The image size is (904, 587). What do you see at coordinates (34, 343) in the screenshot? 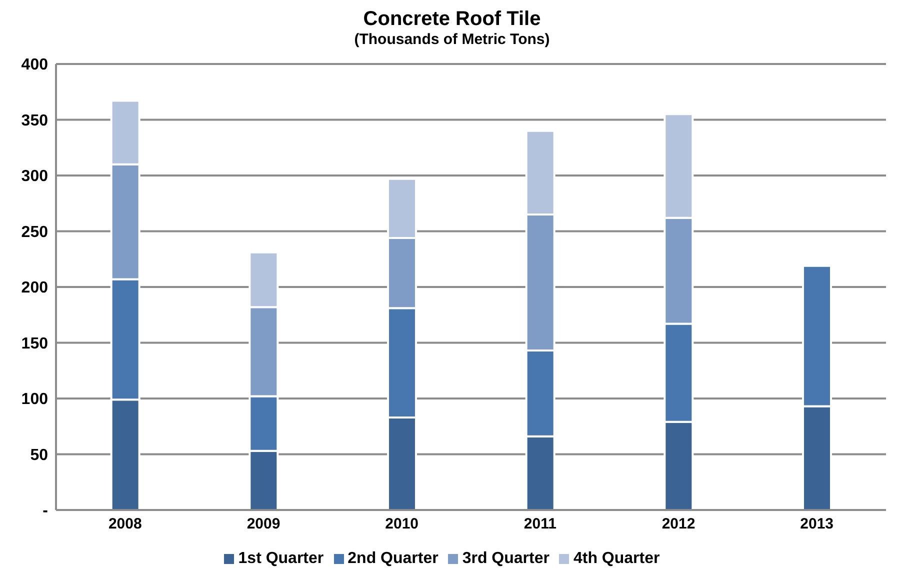
I see `y-tick-label: 150` at bounding box center [34, 343].